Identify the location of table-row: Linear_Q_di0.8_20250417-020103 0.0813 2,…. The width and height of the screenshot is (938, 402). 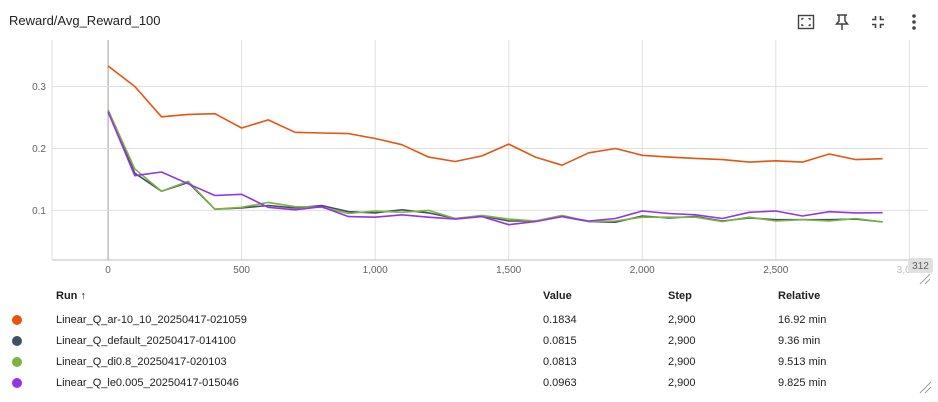
(469, 362).